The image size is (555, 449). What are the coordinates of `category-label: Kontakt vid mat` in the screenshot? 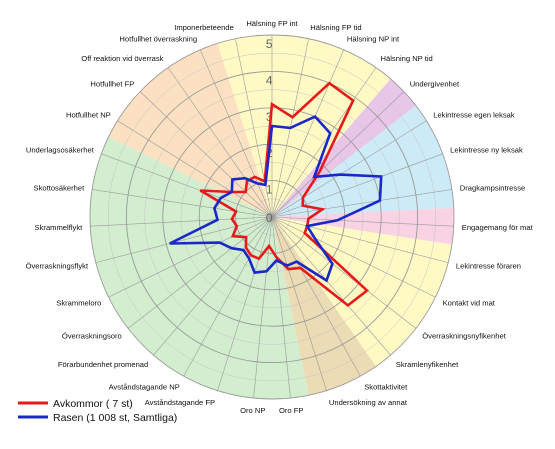 It's located at (469, 302).